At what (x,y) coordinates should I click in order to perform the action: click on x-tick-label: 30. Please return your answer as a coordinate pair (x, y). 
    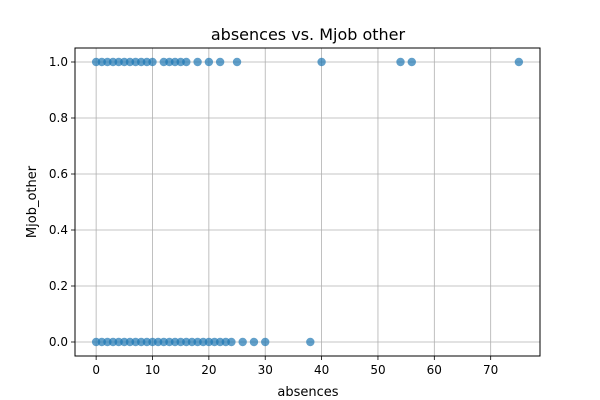
    Looking at the image, I should click on (265, 370).